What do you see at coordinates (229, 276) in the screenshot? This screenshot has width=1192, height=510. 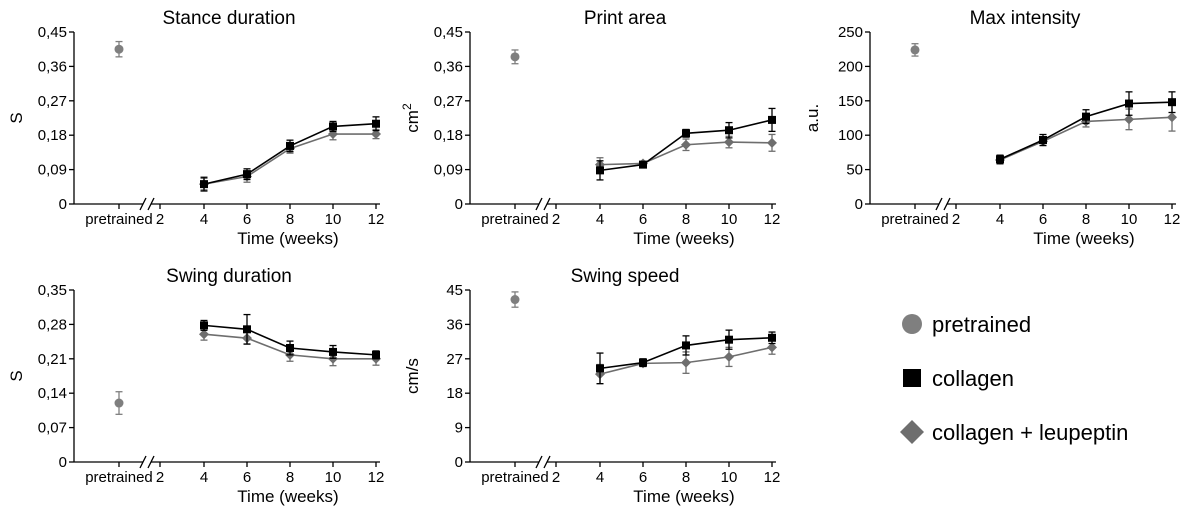 I see `chart-title: Swing duration` at bounding box center [229, 276].